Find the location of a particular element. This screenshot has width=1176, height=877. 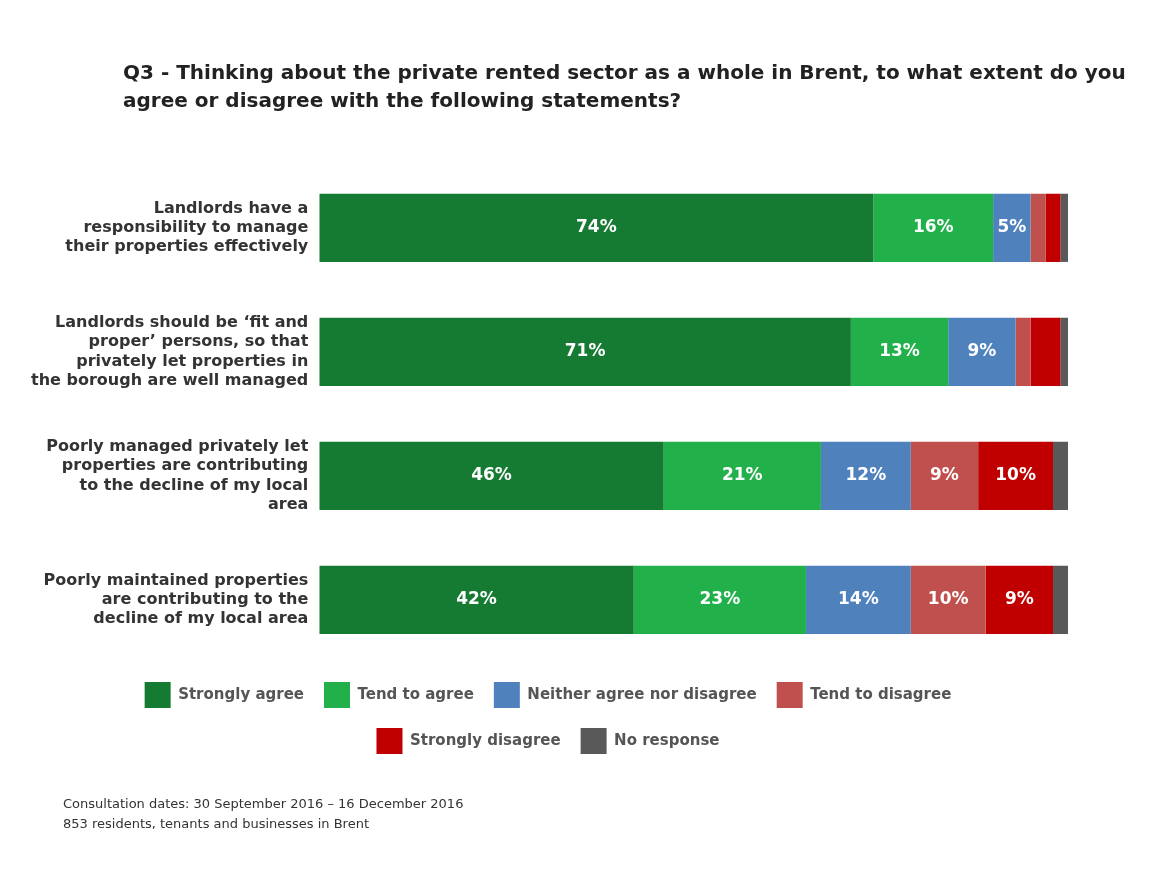

data-label: 71% is located at coordinates (585, 350).